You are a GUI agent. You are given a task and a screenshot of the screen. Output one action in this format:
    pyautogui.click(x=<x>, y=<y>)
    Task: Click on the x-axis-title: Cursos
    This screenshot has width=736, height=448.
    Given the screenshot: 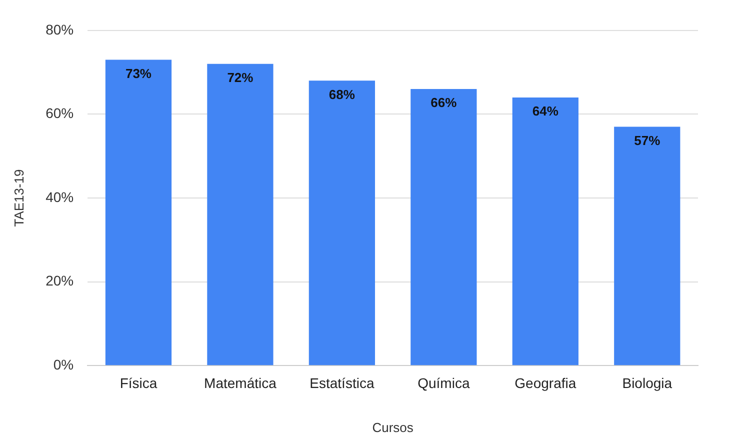 What is the action you would take?
    pyautogui.click(x=393, y=427)
    